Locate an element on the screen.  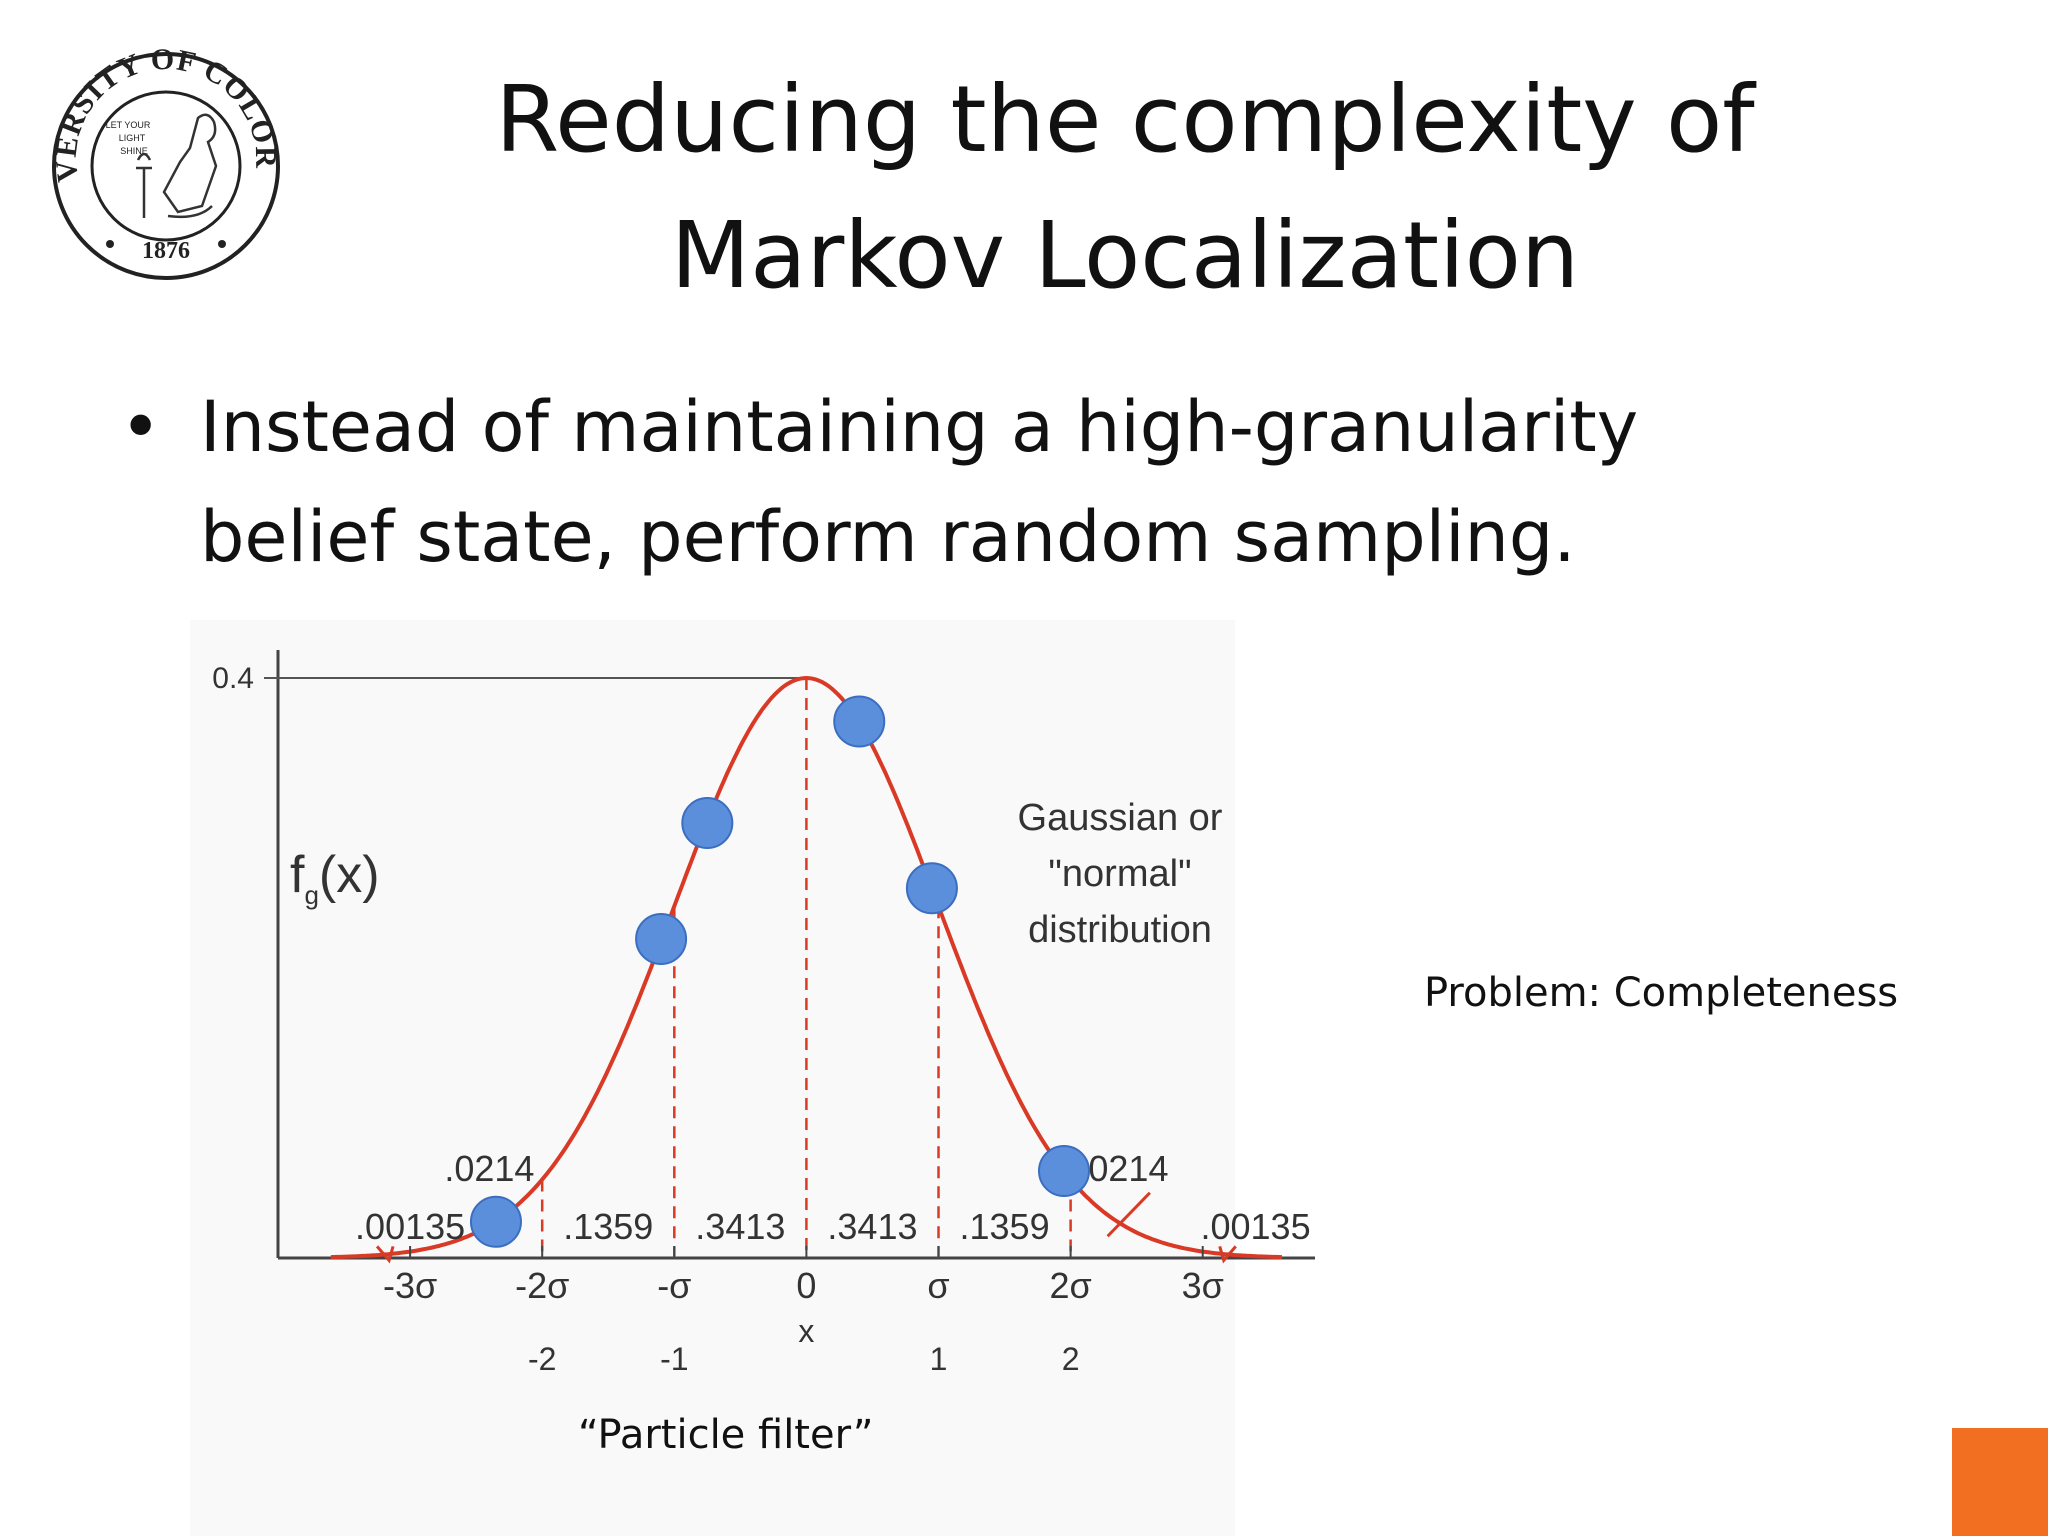
x-tick-label: 0 is located at coordinates (806, 1285).